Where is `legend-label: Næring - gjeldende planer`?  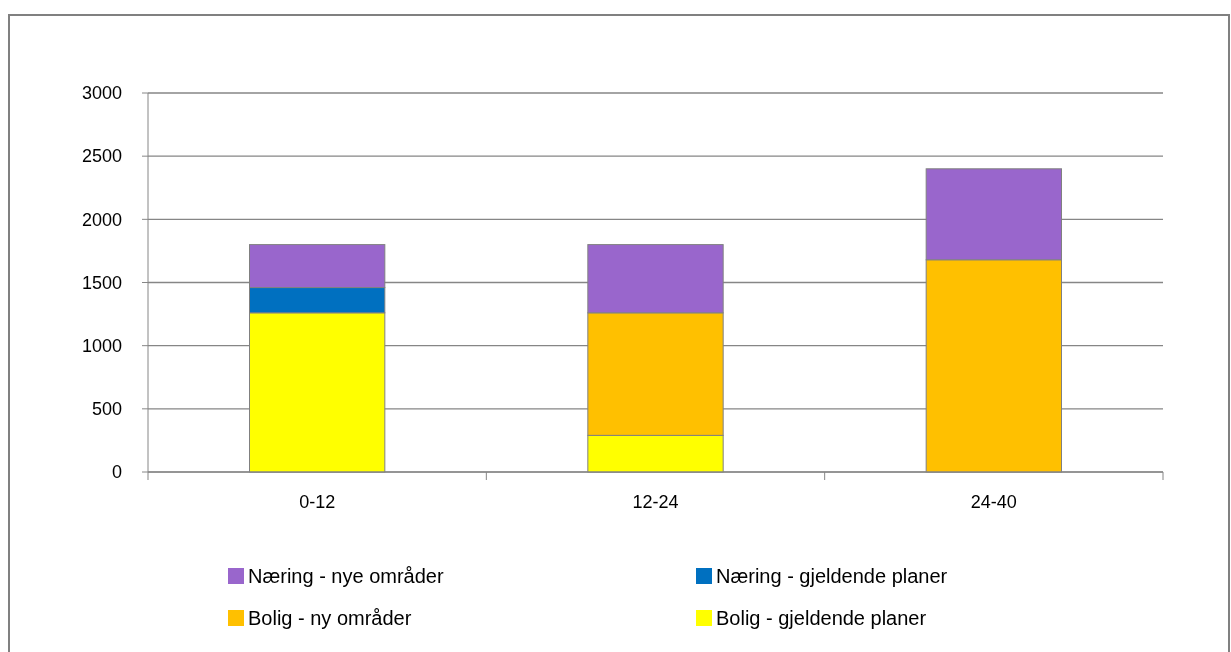
legend-label: Næring - gjeldende planer is located at coordinates (832, 576).